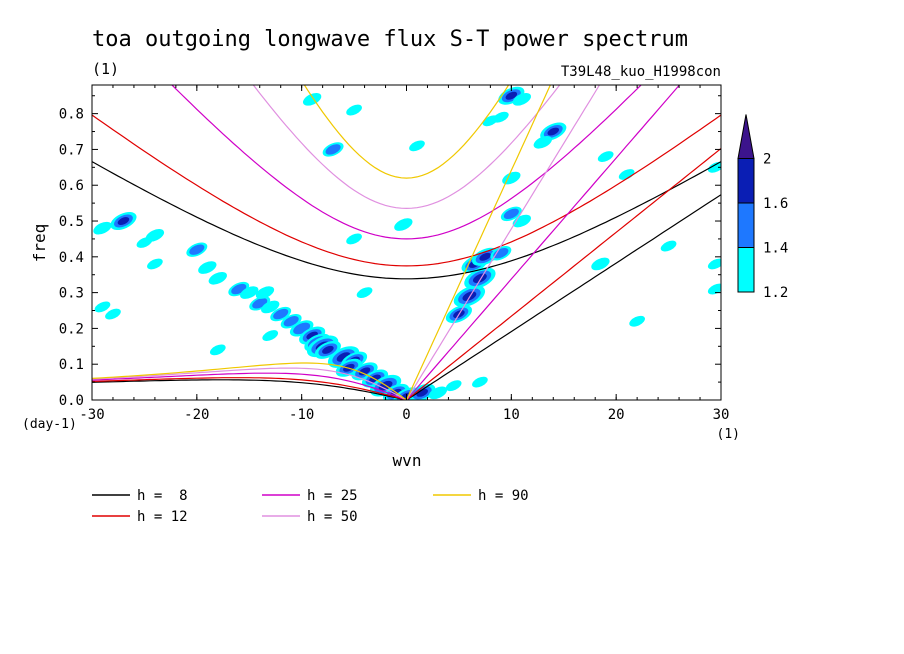 The height and width of the screenshot is (654, 904). What do you see at coordinates (71, 186) in the screenshot?
I see `y-tick-label: 0.6` at bounding box center [71, 186].